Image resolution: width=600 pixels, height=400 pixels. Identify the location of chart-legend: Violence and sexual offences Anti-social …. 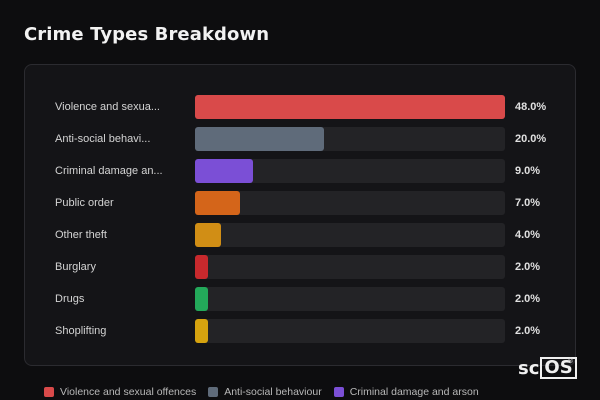
(261, 392).